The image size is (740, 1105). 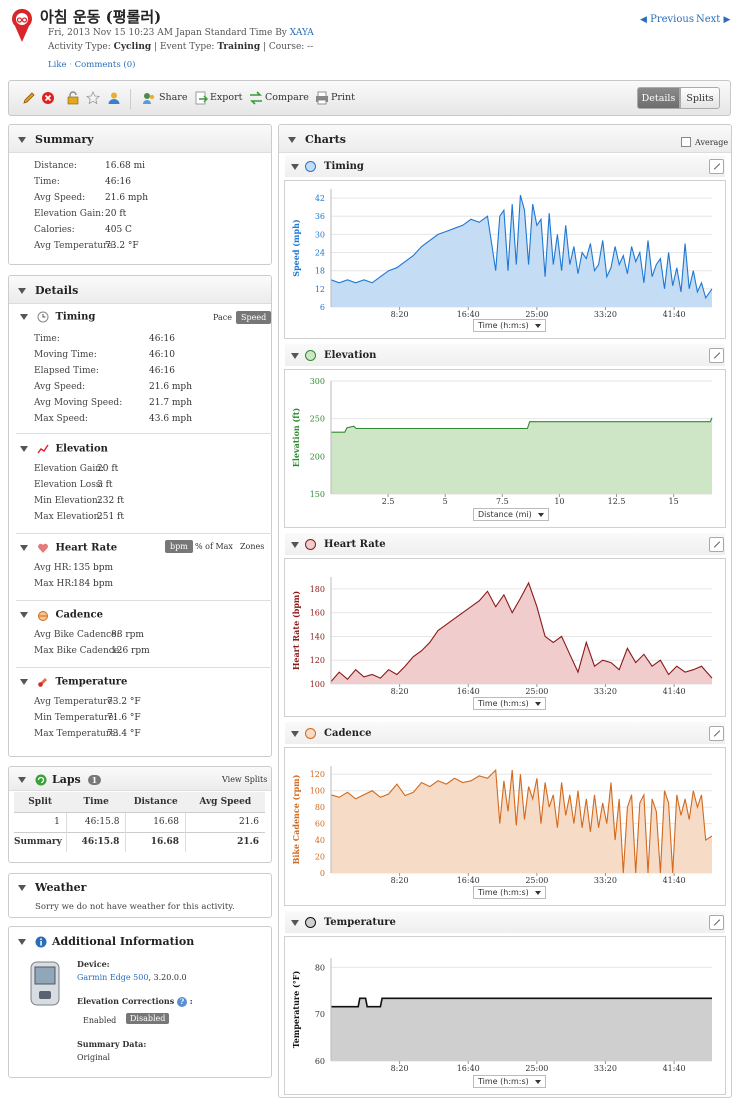 What do you see at coordinates (343, 922) in the screenshot?
I see `chart-title-toggle: Temperature` at bounding box center [343, 922].